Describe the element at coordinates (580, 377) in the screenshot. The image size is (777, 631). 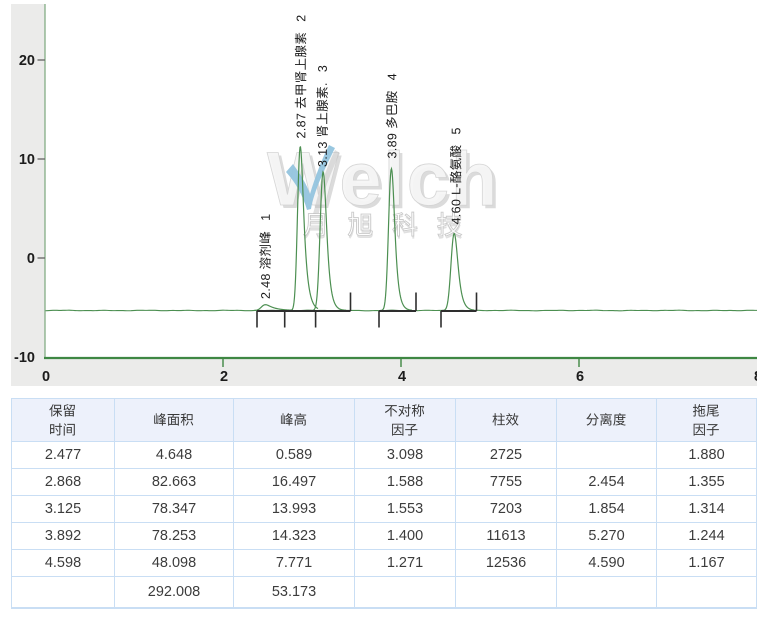
I see `svg-text: 6` at that location.